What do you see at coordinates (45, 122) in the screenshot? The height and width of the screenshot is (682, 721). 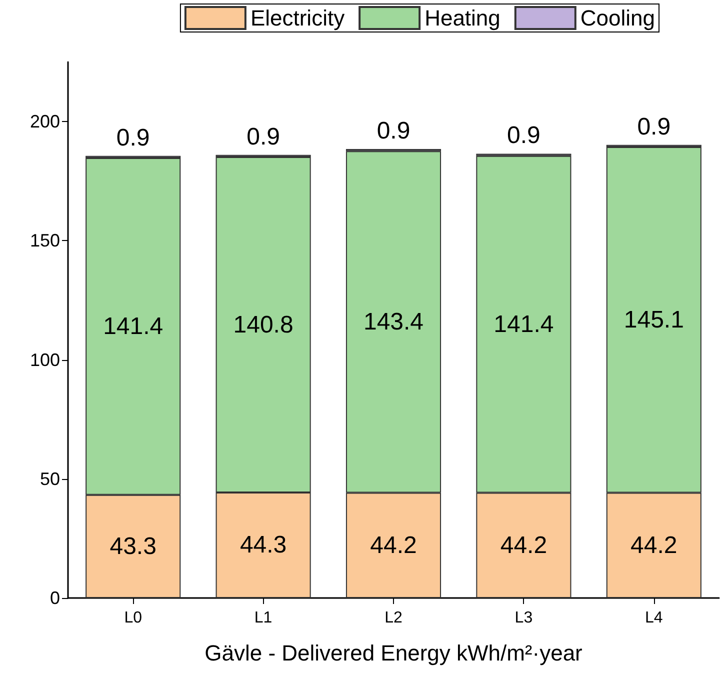 I see `y-tick-label: 200` at bounding box center [45, 122].